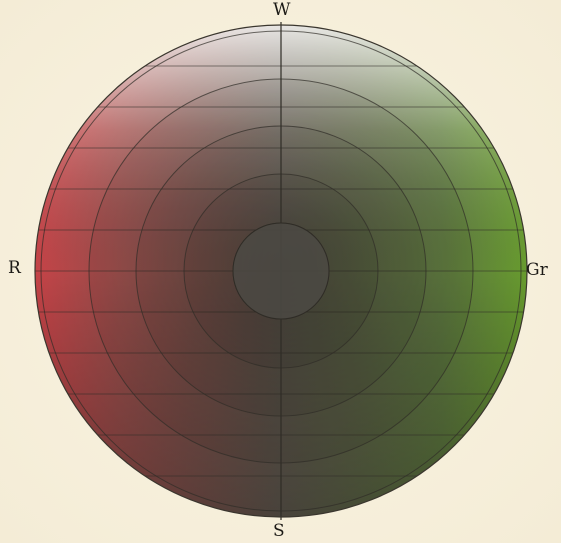 The height and width of the screenshot is (543, 561). I want to click on green-pole-label: Gr, so click(537, 270).